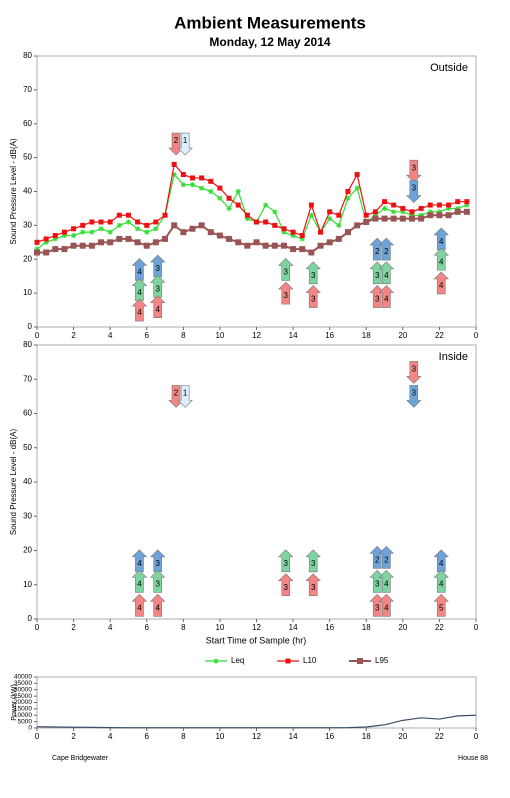 The width and height of the screenshot is (510, 798). Describe the element at coordinates (23, 702) in the screenshot. I see `y-tick-label: 20000` at that location.